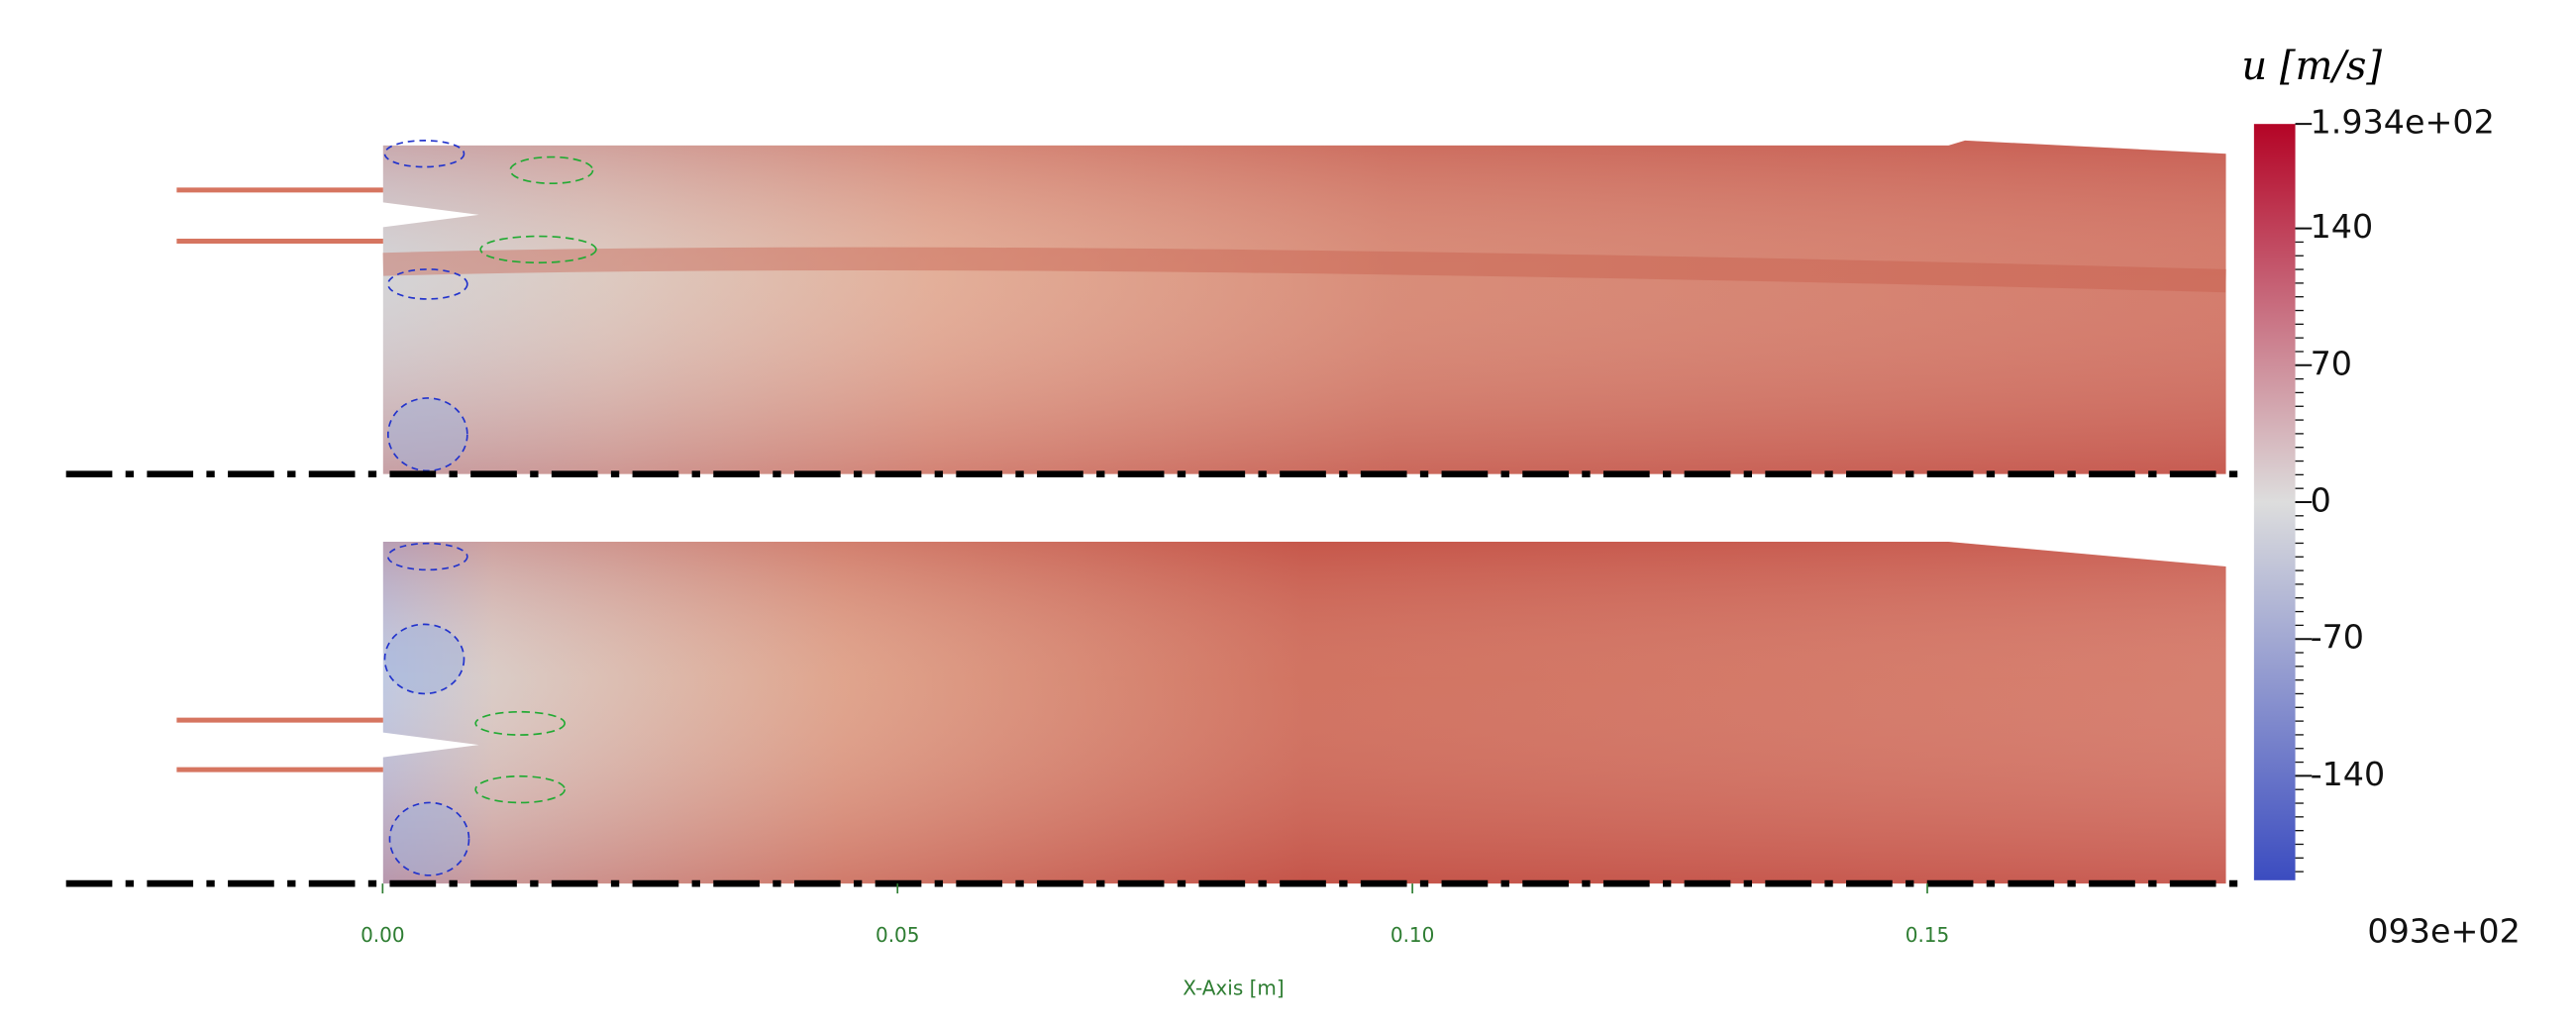 This screenshot has width=2576, height=1029. Describe the element at coordinates (1233, 988) in the screenshot. I see `x-axis-label: X-Axis [m]` at that location.